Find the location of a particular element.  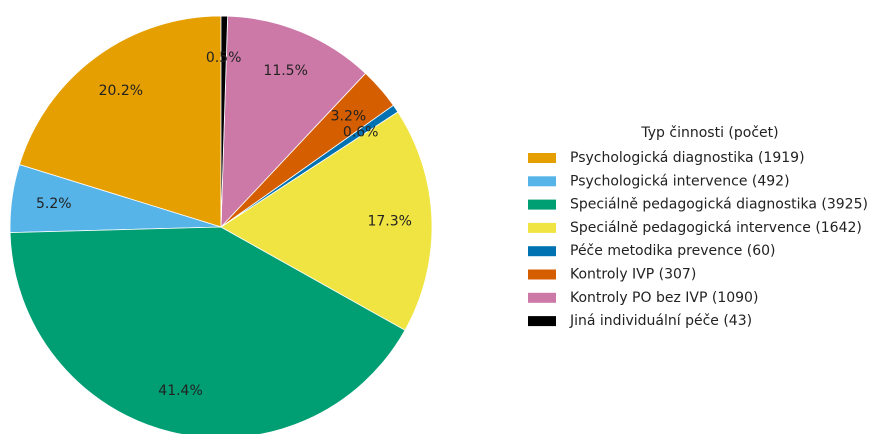

legend-title: Typ činnosti (počet) is located at coordinates (709, 133).